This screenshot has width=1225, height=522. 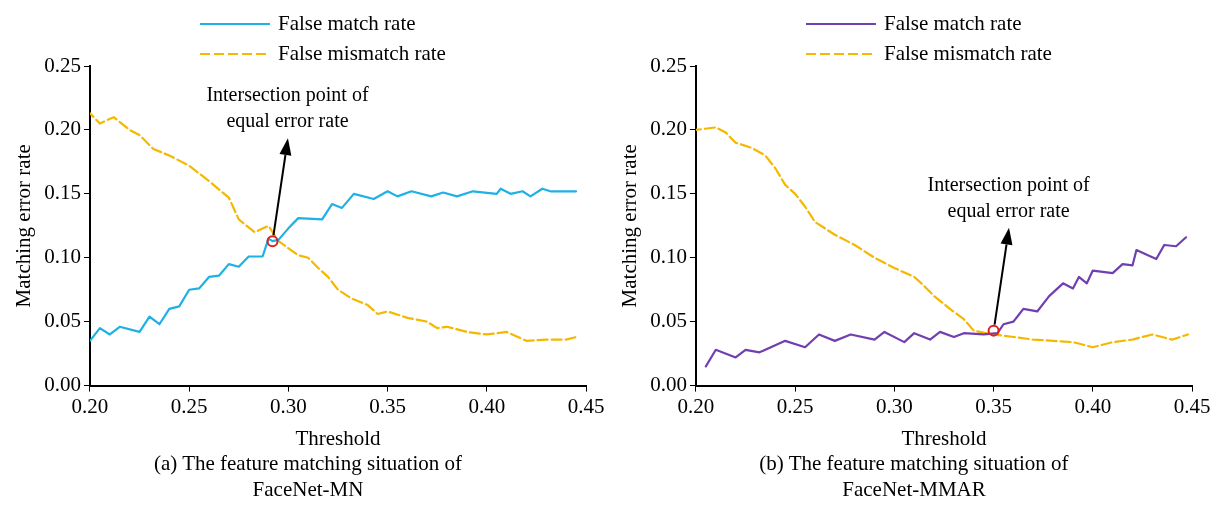 I want to click on text: (a) The feature matching situation of FaceNet-MN, so click(x=308, y=476).